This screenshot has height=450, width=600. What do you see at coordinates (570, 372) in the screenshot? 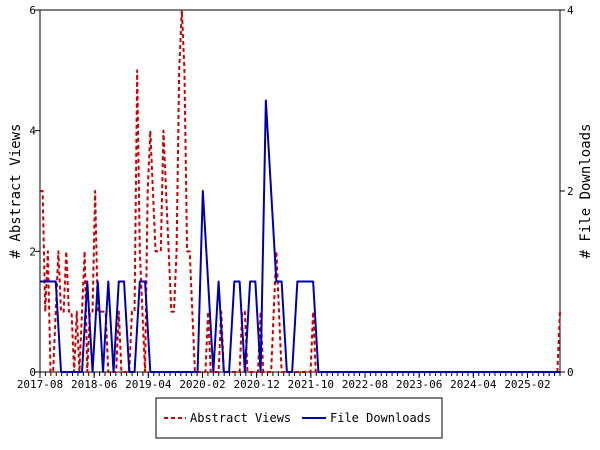
I see `y-right-tick-label: 0` at bounding box center [570, 372].